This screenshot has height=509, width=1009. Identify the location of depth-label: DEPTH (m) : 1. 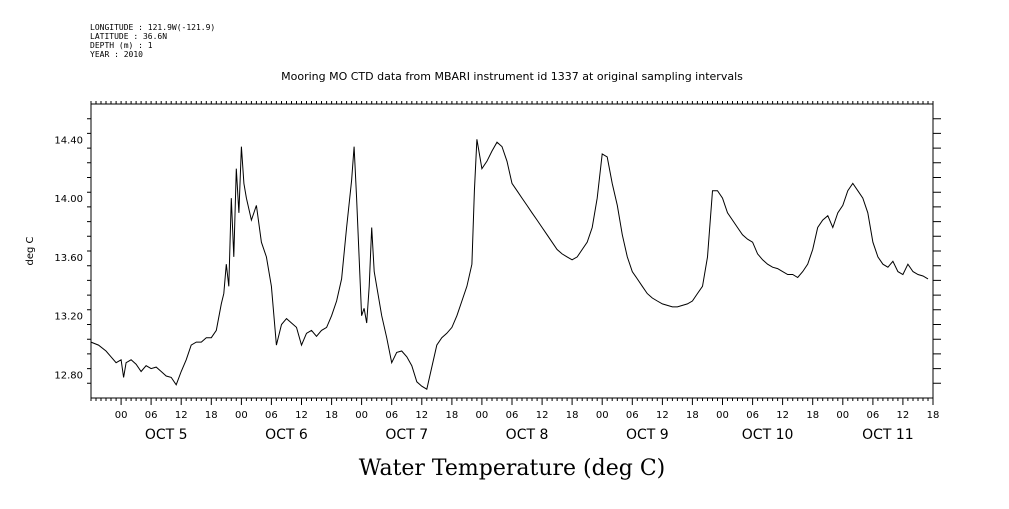
(121, 45).